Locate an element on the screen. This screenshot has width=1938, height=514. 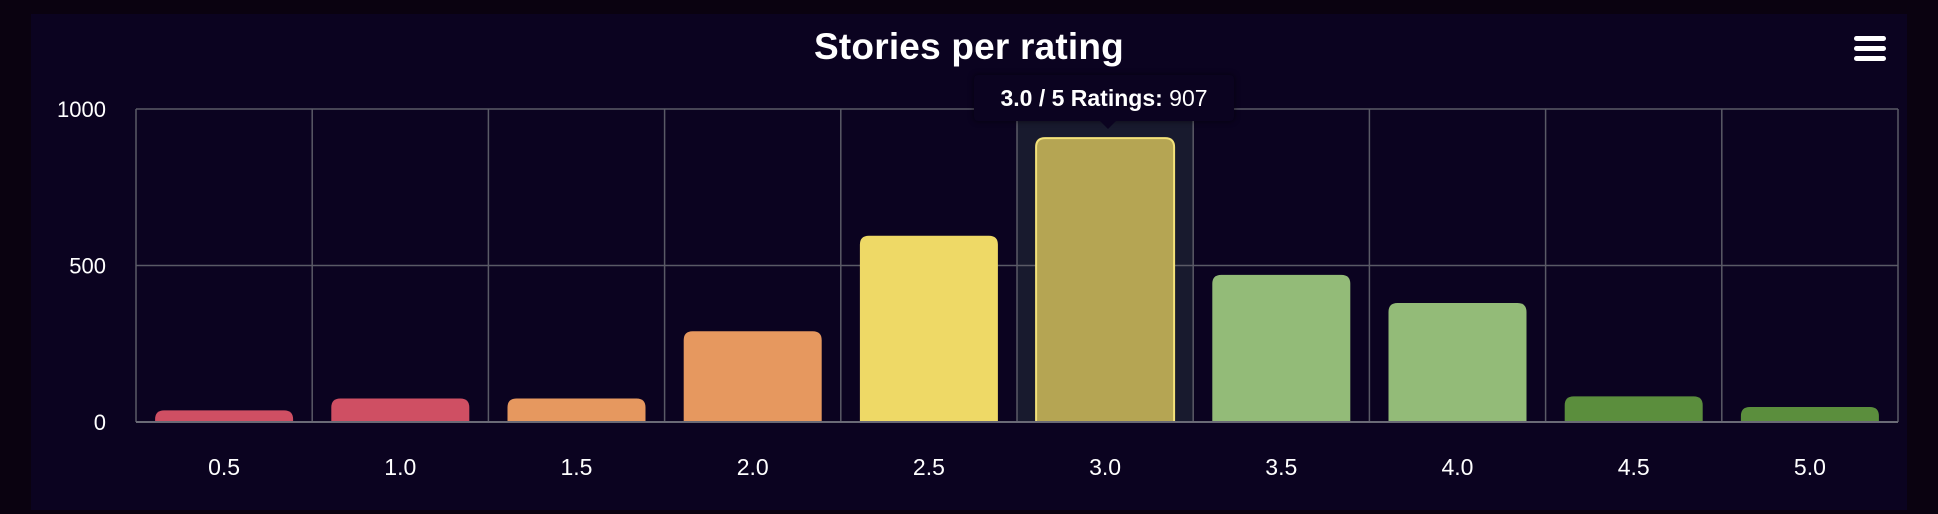
tooltip-label: 3.0 / 5 Ratings: is located at coordinates (1081, 98).